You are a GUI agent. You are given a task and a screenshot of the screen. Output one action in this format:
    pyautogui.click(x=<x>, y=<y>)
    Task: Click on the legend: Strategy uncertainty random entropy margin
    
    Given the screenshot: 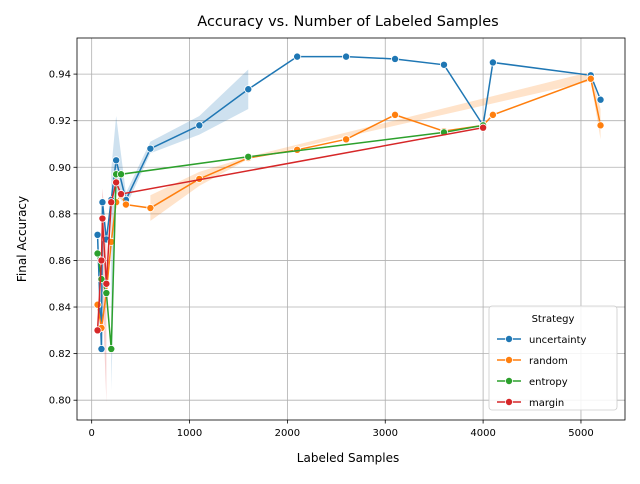 What is the action you would take?
    pyautogui.click(x=553, y=358)
    